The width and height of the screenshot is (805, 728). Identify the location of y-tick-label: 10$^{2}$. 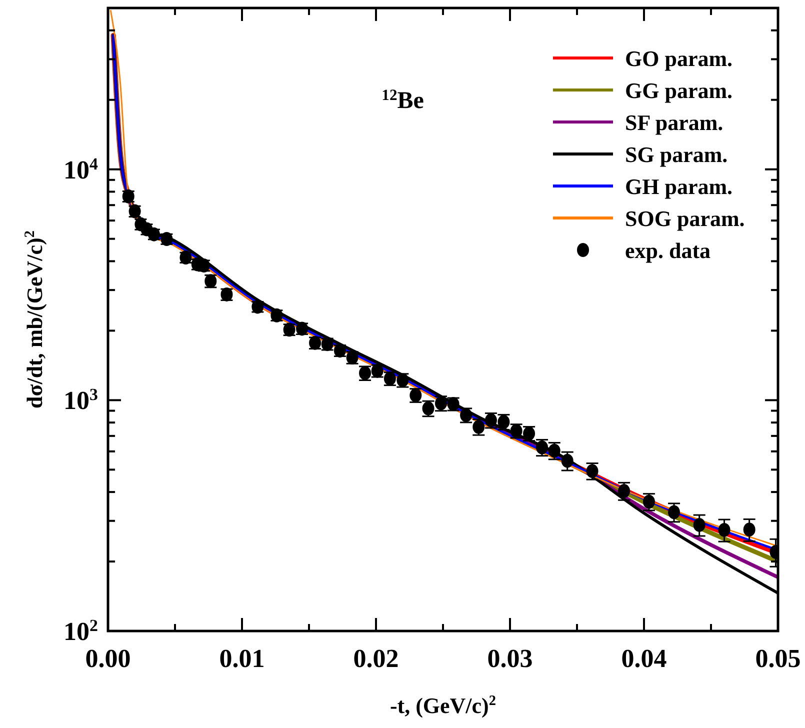
(81, 631).